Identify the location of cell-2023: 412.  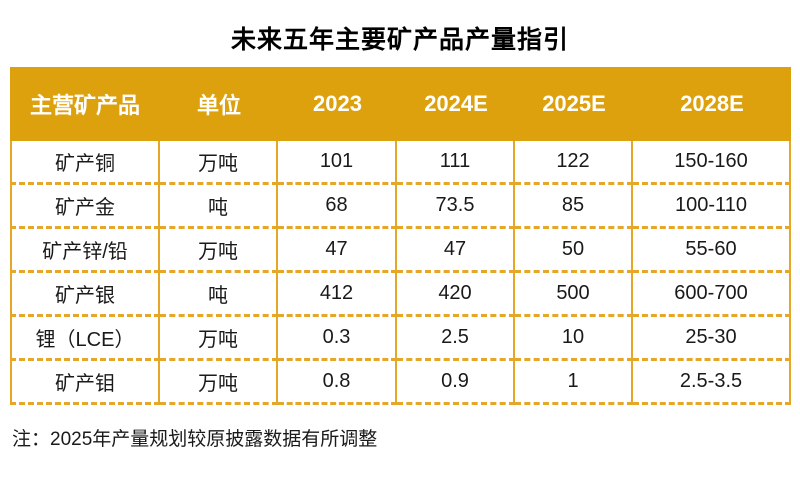
(337, 295).